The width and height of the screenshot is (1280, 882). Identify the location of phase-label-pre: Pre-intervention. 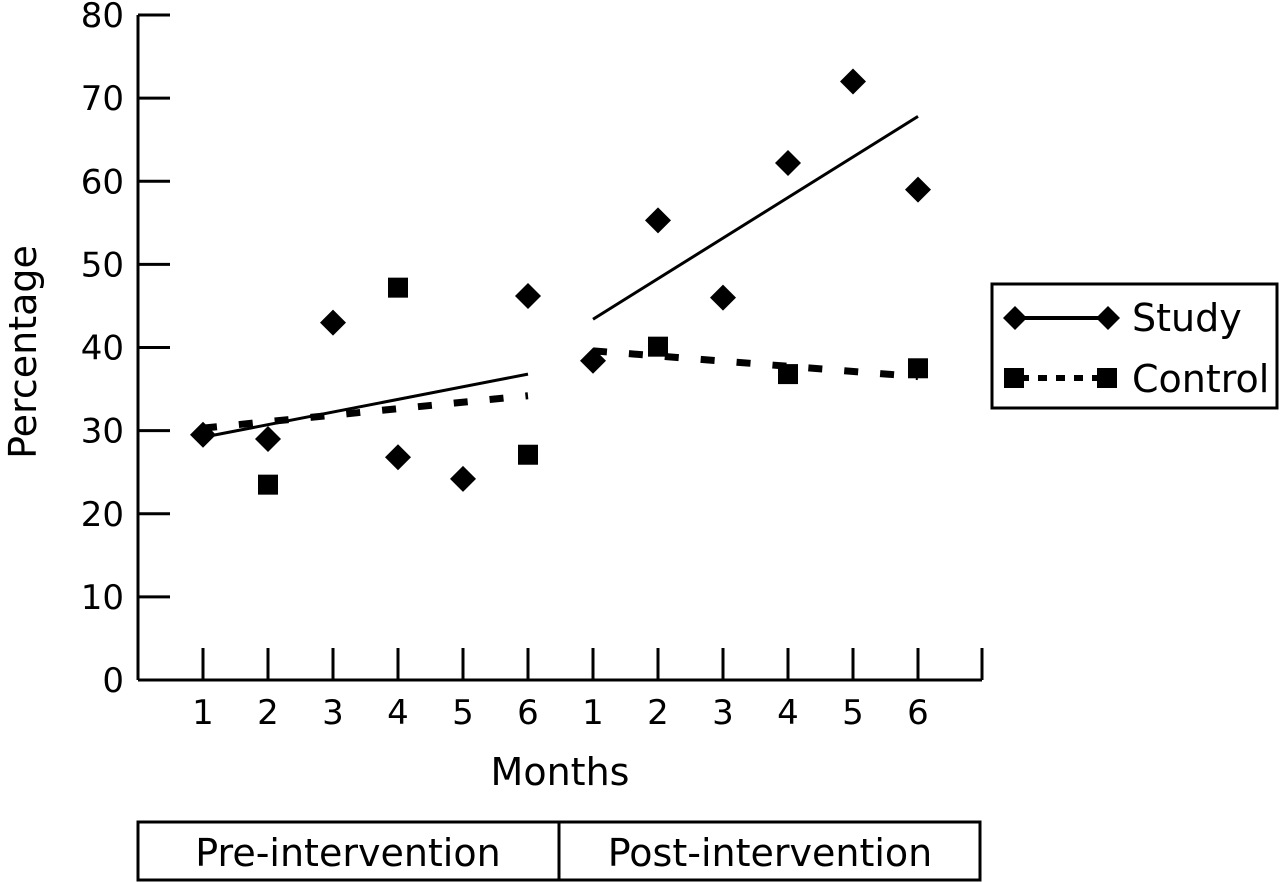
(347, 853).